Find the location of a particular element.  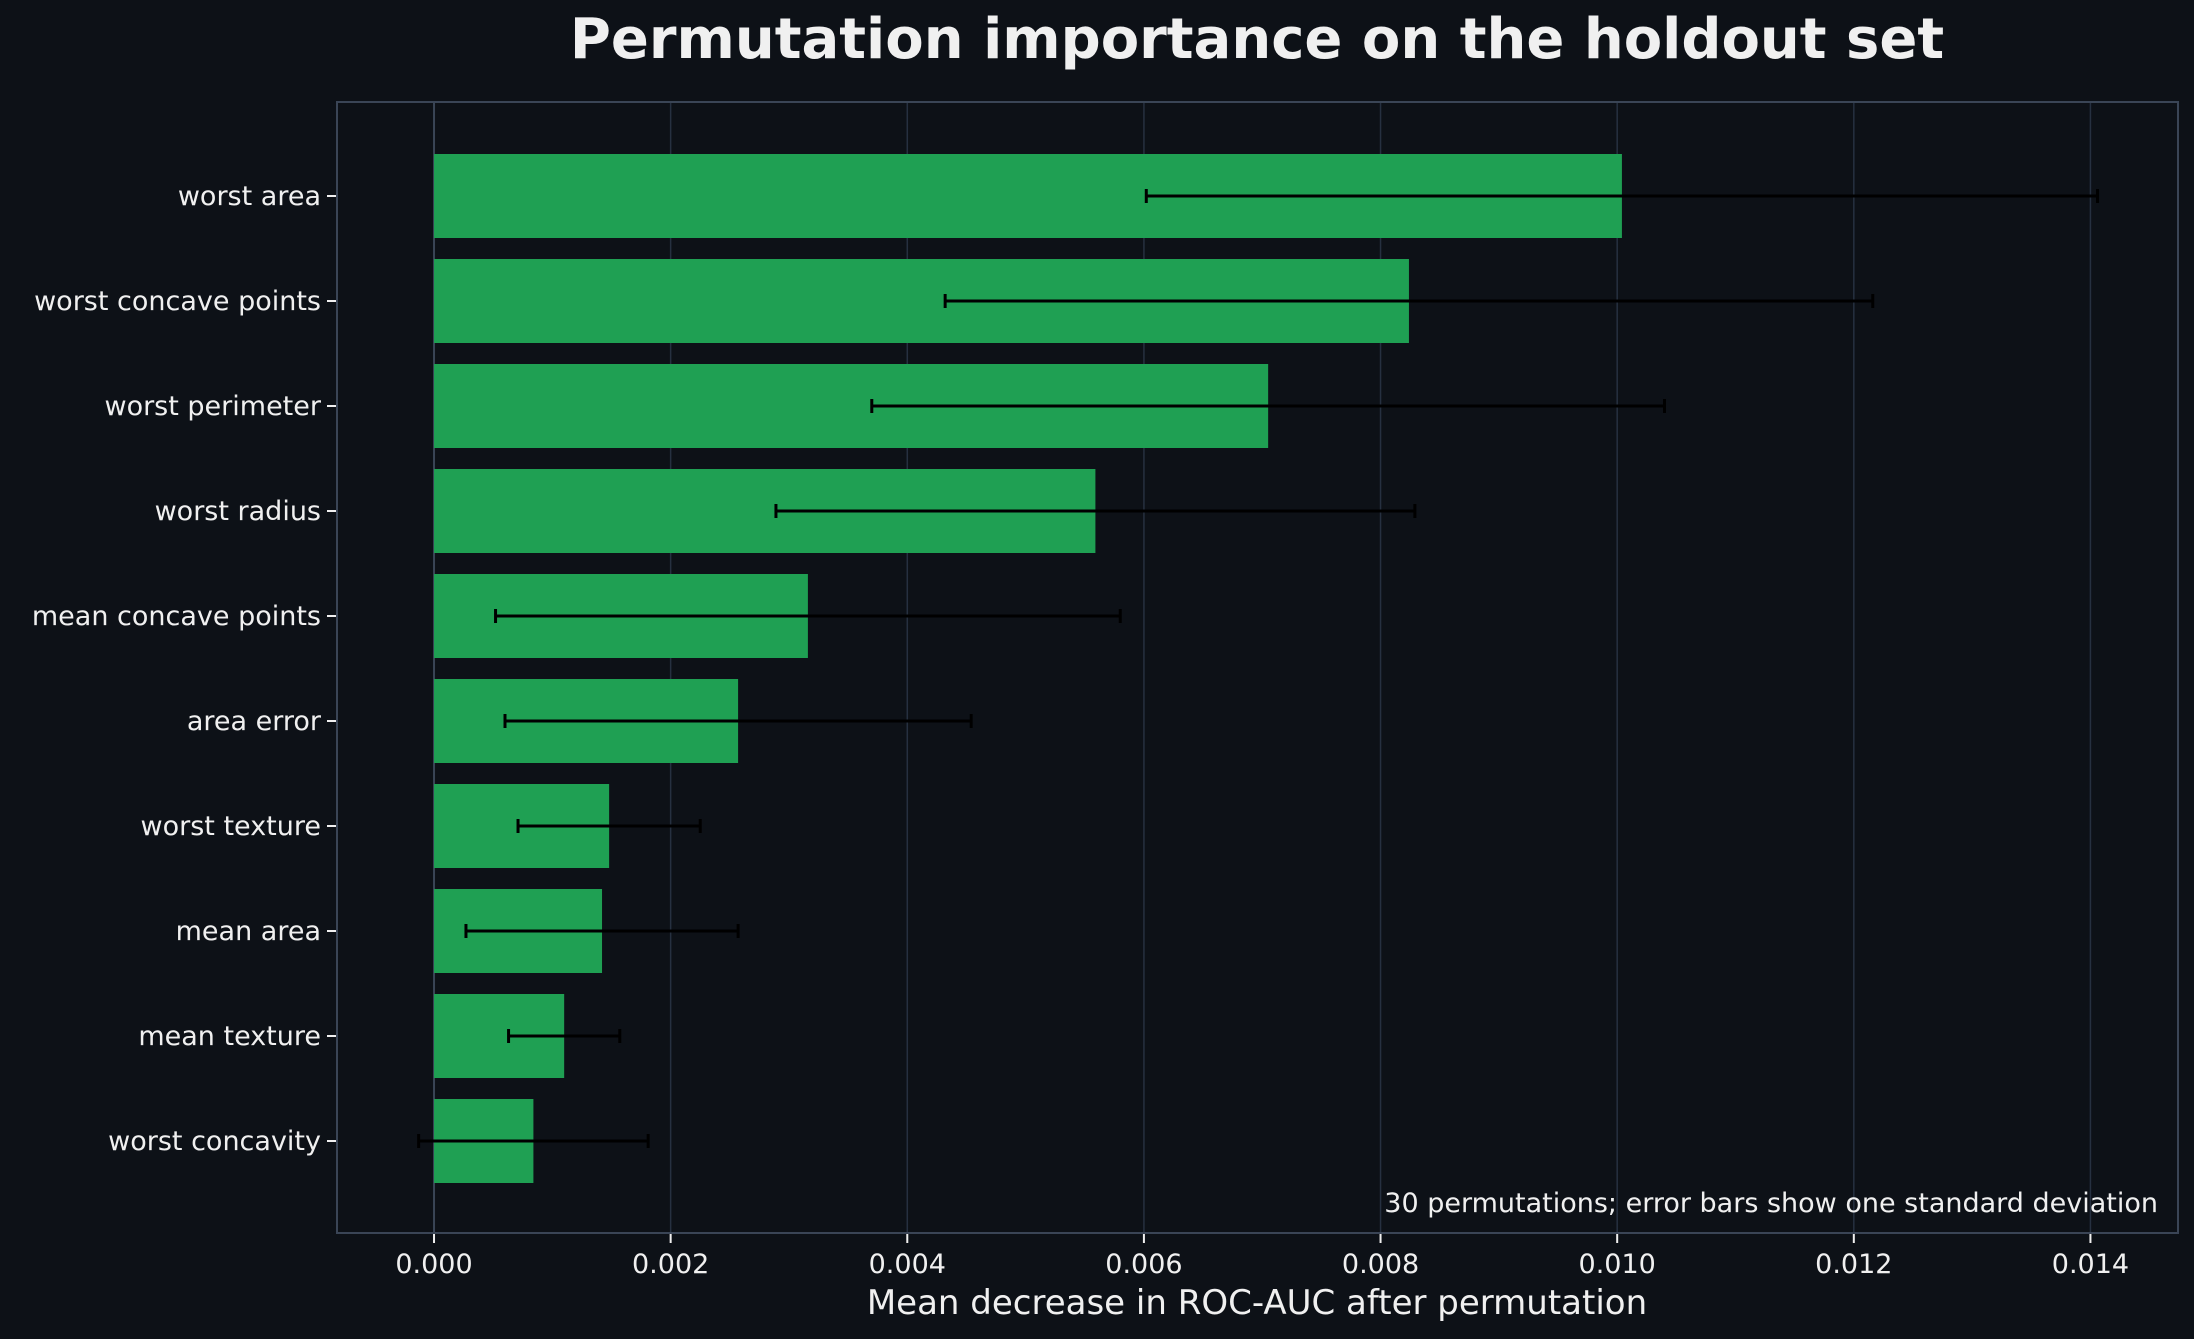

y-tick-label: worst concave points is located at coordinates (177, 301).